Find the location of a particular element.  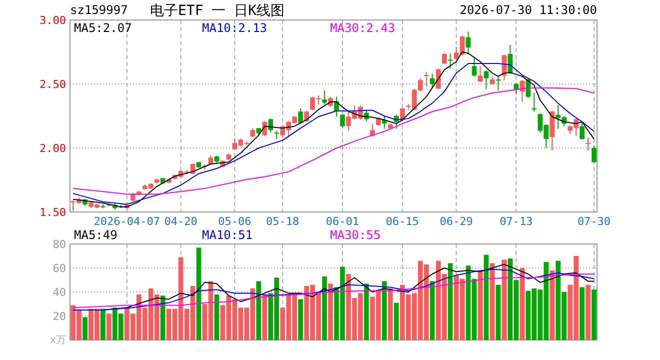

y-tick-label: 3.00 is located at coordinates (53, 20).